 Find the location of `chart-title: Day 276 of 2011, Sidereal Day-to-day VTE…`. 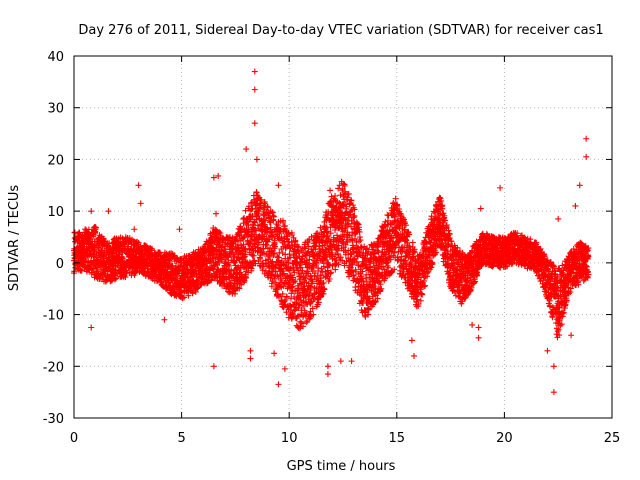

chart-title: Day 276 of 2011, Sidereal Day-to-day VTE… is located at coordinates (340, 30).